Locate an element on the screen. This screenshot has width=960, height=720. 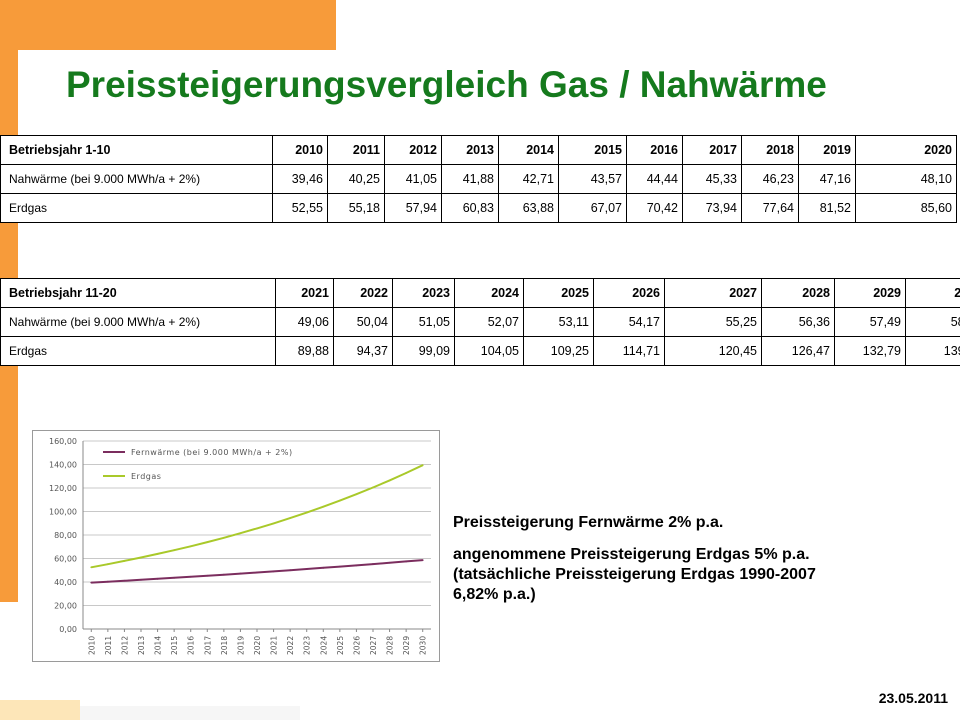
value-cell: 44,44 is located at coordinates (655, 179).